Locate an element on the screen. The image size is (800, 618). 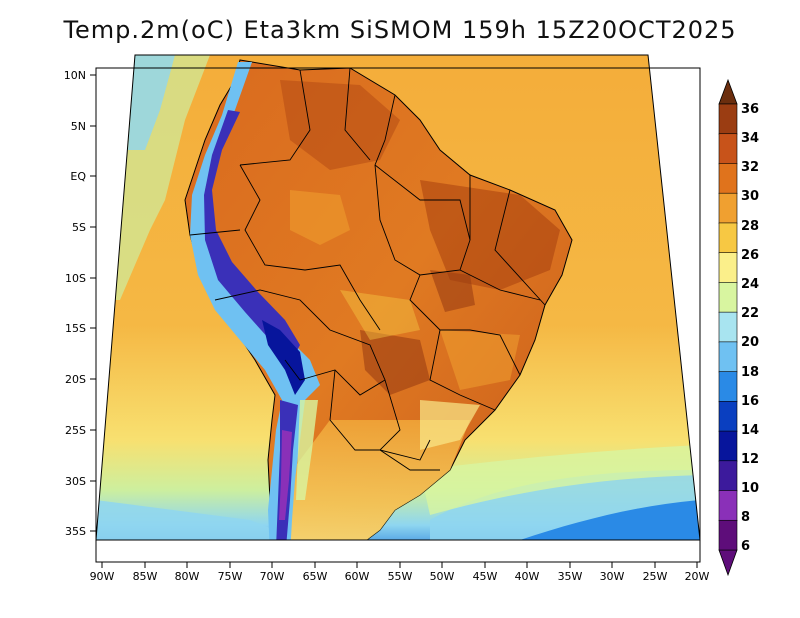
lon-label: 30W is located at coordinates (612, 576).